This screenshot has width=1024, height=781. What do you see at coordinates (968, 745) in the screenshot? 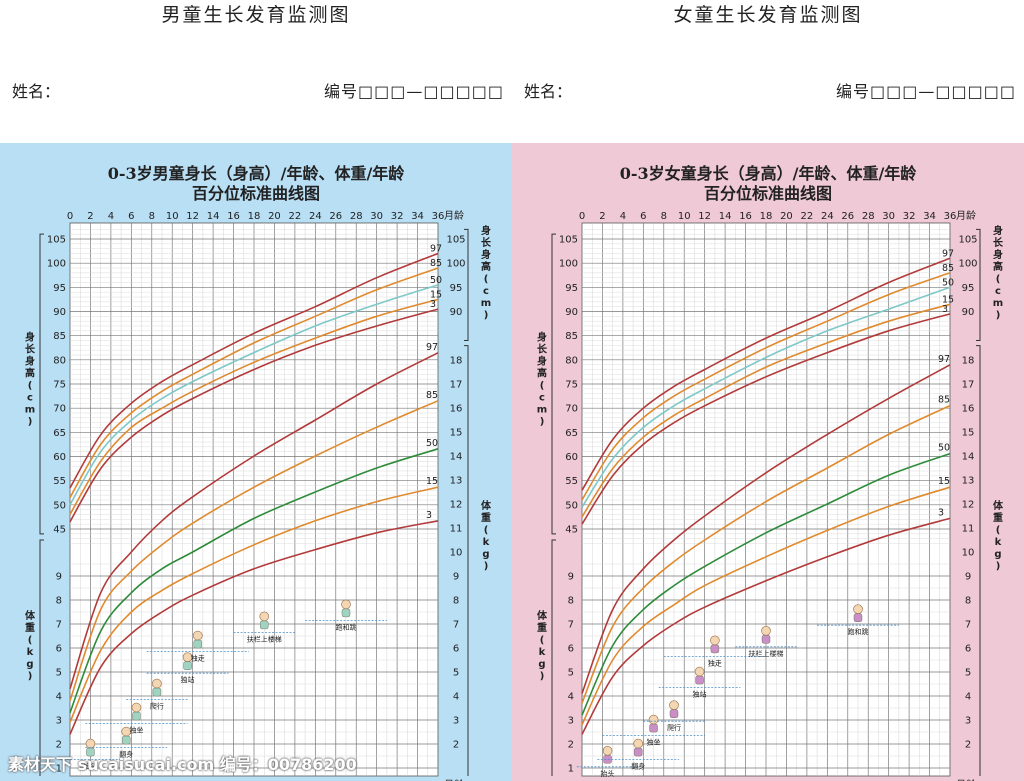
I see `weight-tick-label-right: 2` at bounding box center [968, 745].